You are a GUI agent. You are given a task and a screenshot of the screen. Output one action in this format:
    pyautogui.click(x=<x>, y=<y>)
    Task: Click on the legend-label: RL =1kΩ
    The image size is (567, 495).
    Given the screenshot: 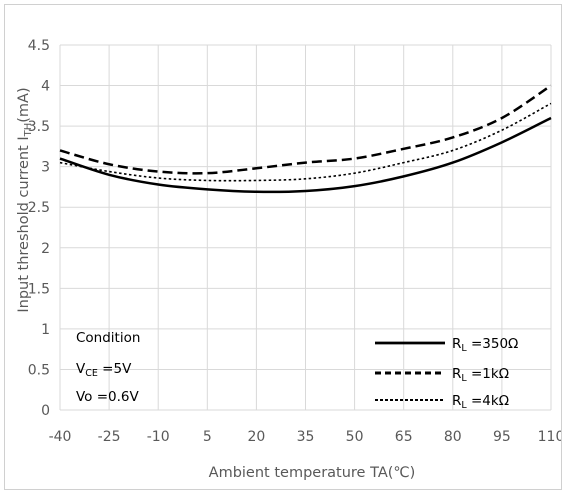 What is the action you would take?
    pyautogui.click(x=480, y=375)
    